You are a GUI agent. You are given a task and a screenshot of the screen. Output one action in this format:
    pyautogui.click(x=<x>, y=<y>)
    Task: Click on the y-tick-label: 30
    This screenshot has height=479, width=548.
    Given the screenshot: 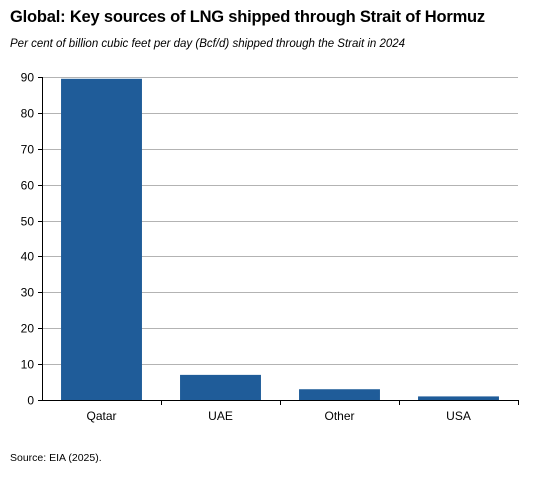 What is the action you would take?
    pyautogui.click(x=28, y=293)
    